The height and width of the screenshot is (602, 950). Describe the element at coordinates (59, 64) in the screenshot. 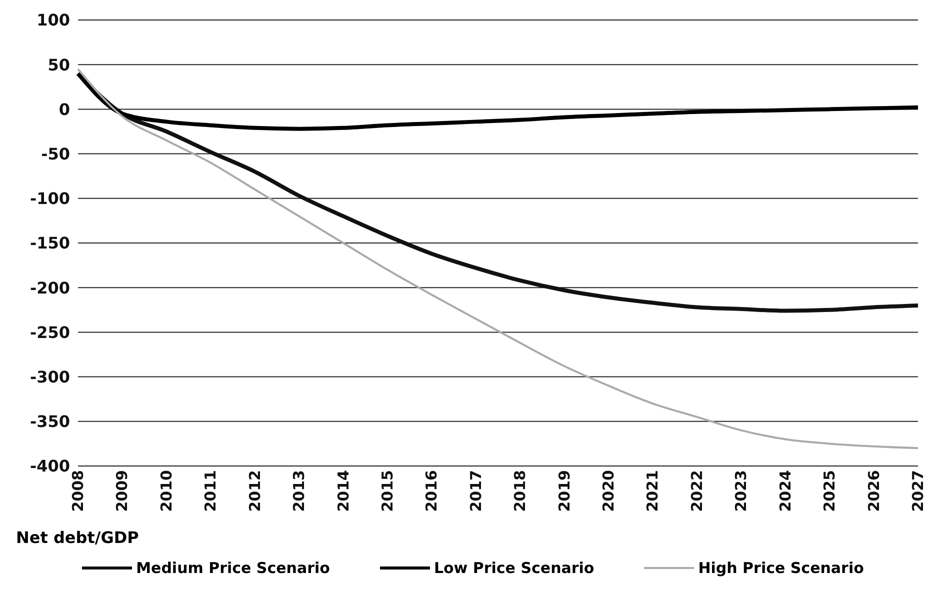

I see `y-tick-label: 50` at that location.